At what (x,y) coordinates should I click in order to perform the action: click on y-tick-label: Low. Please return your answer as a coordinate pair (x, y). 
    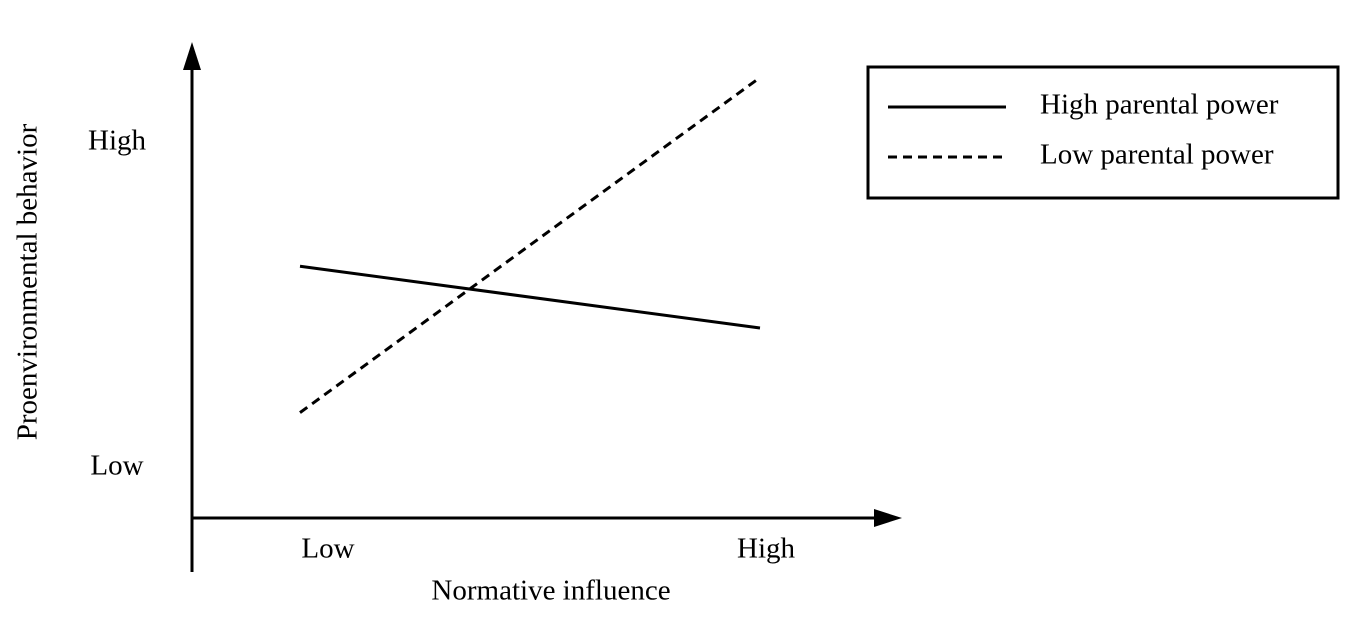
    Looking at the image, I should click on (116, 466).